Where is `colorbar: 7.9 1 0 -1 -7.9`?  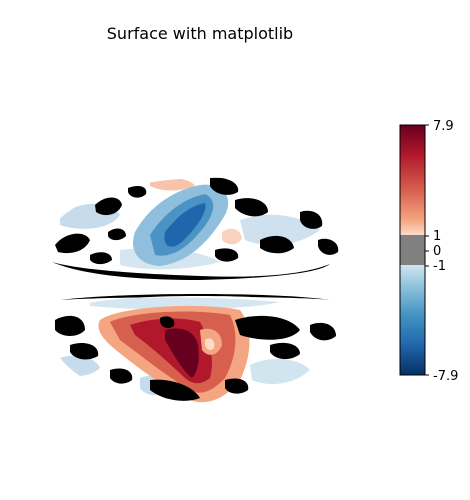 colorbar: 7.9 1 0 -1 -7.9 is located at coordinates (428, 251).